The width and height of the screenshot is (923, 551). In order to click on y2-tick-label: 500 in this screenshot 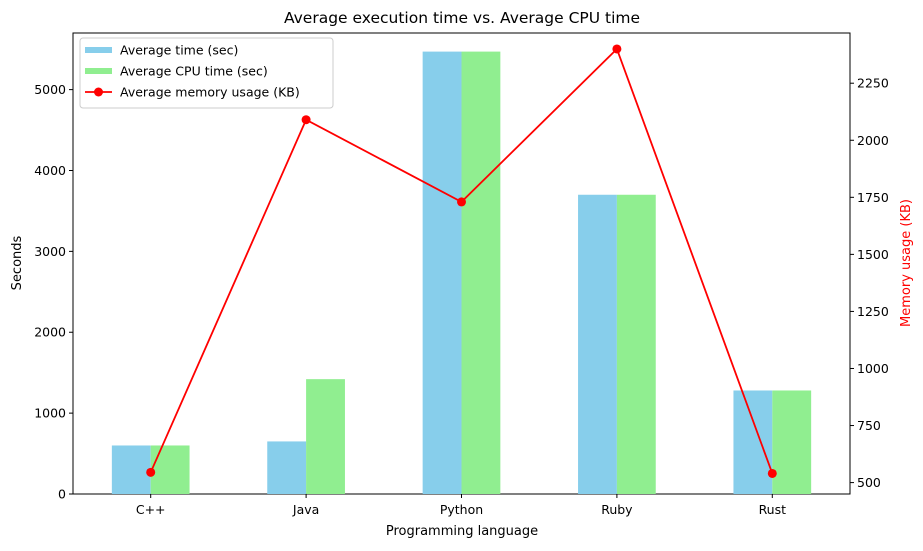, I will do `click(869, 482)`.